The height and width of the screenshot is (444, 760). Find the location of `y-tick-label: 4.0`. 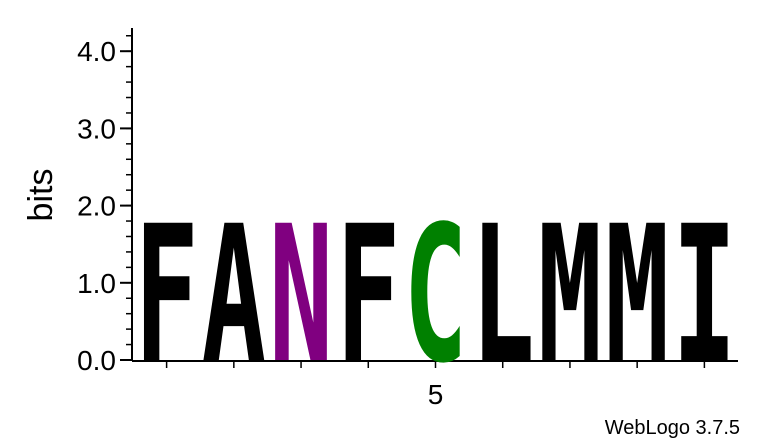

y-tick-label: 4.0 is located at coordinates (96, 51).